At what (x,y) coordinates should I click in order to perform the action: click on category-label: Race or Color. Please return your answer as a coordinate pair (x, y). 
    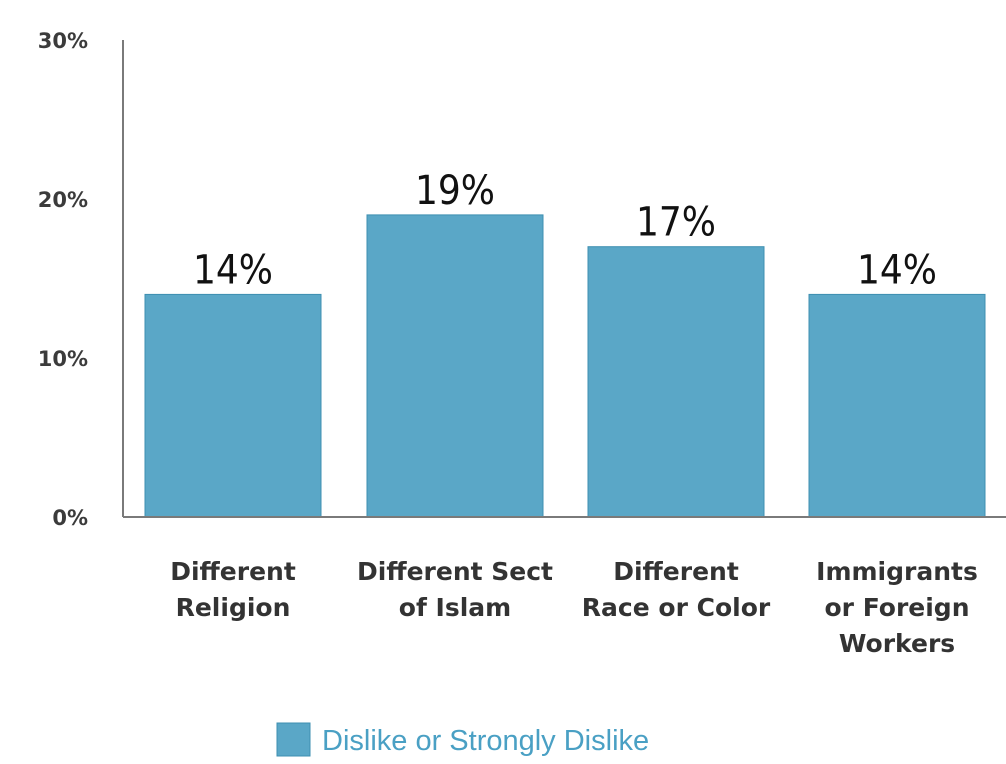
    Looking at the image, I should click on (676, 607).